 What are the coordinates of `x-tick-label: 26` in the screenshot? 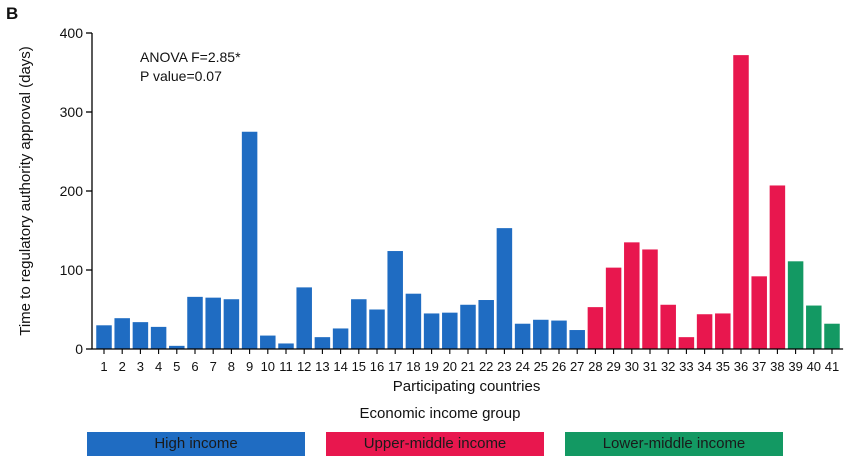 It's located at (559, 366).